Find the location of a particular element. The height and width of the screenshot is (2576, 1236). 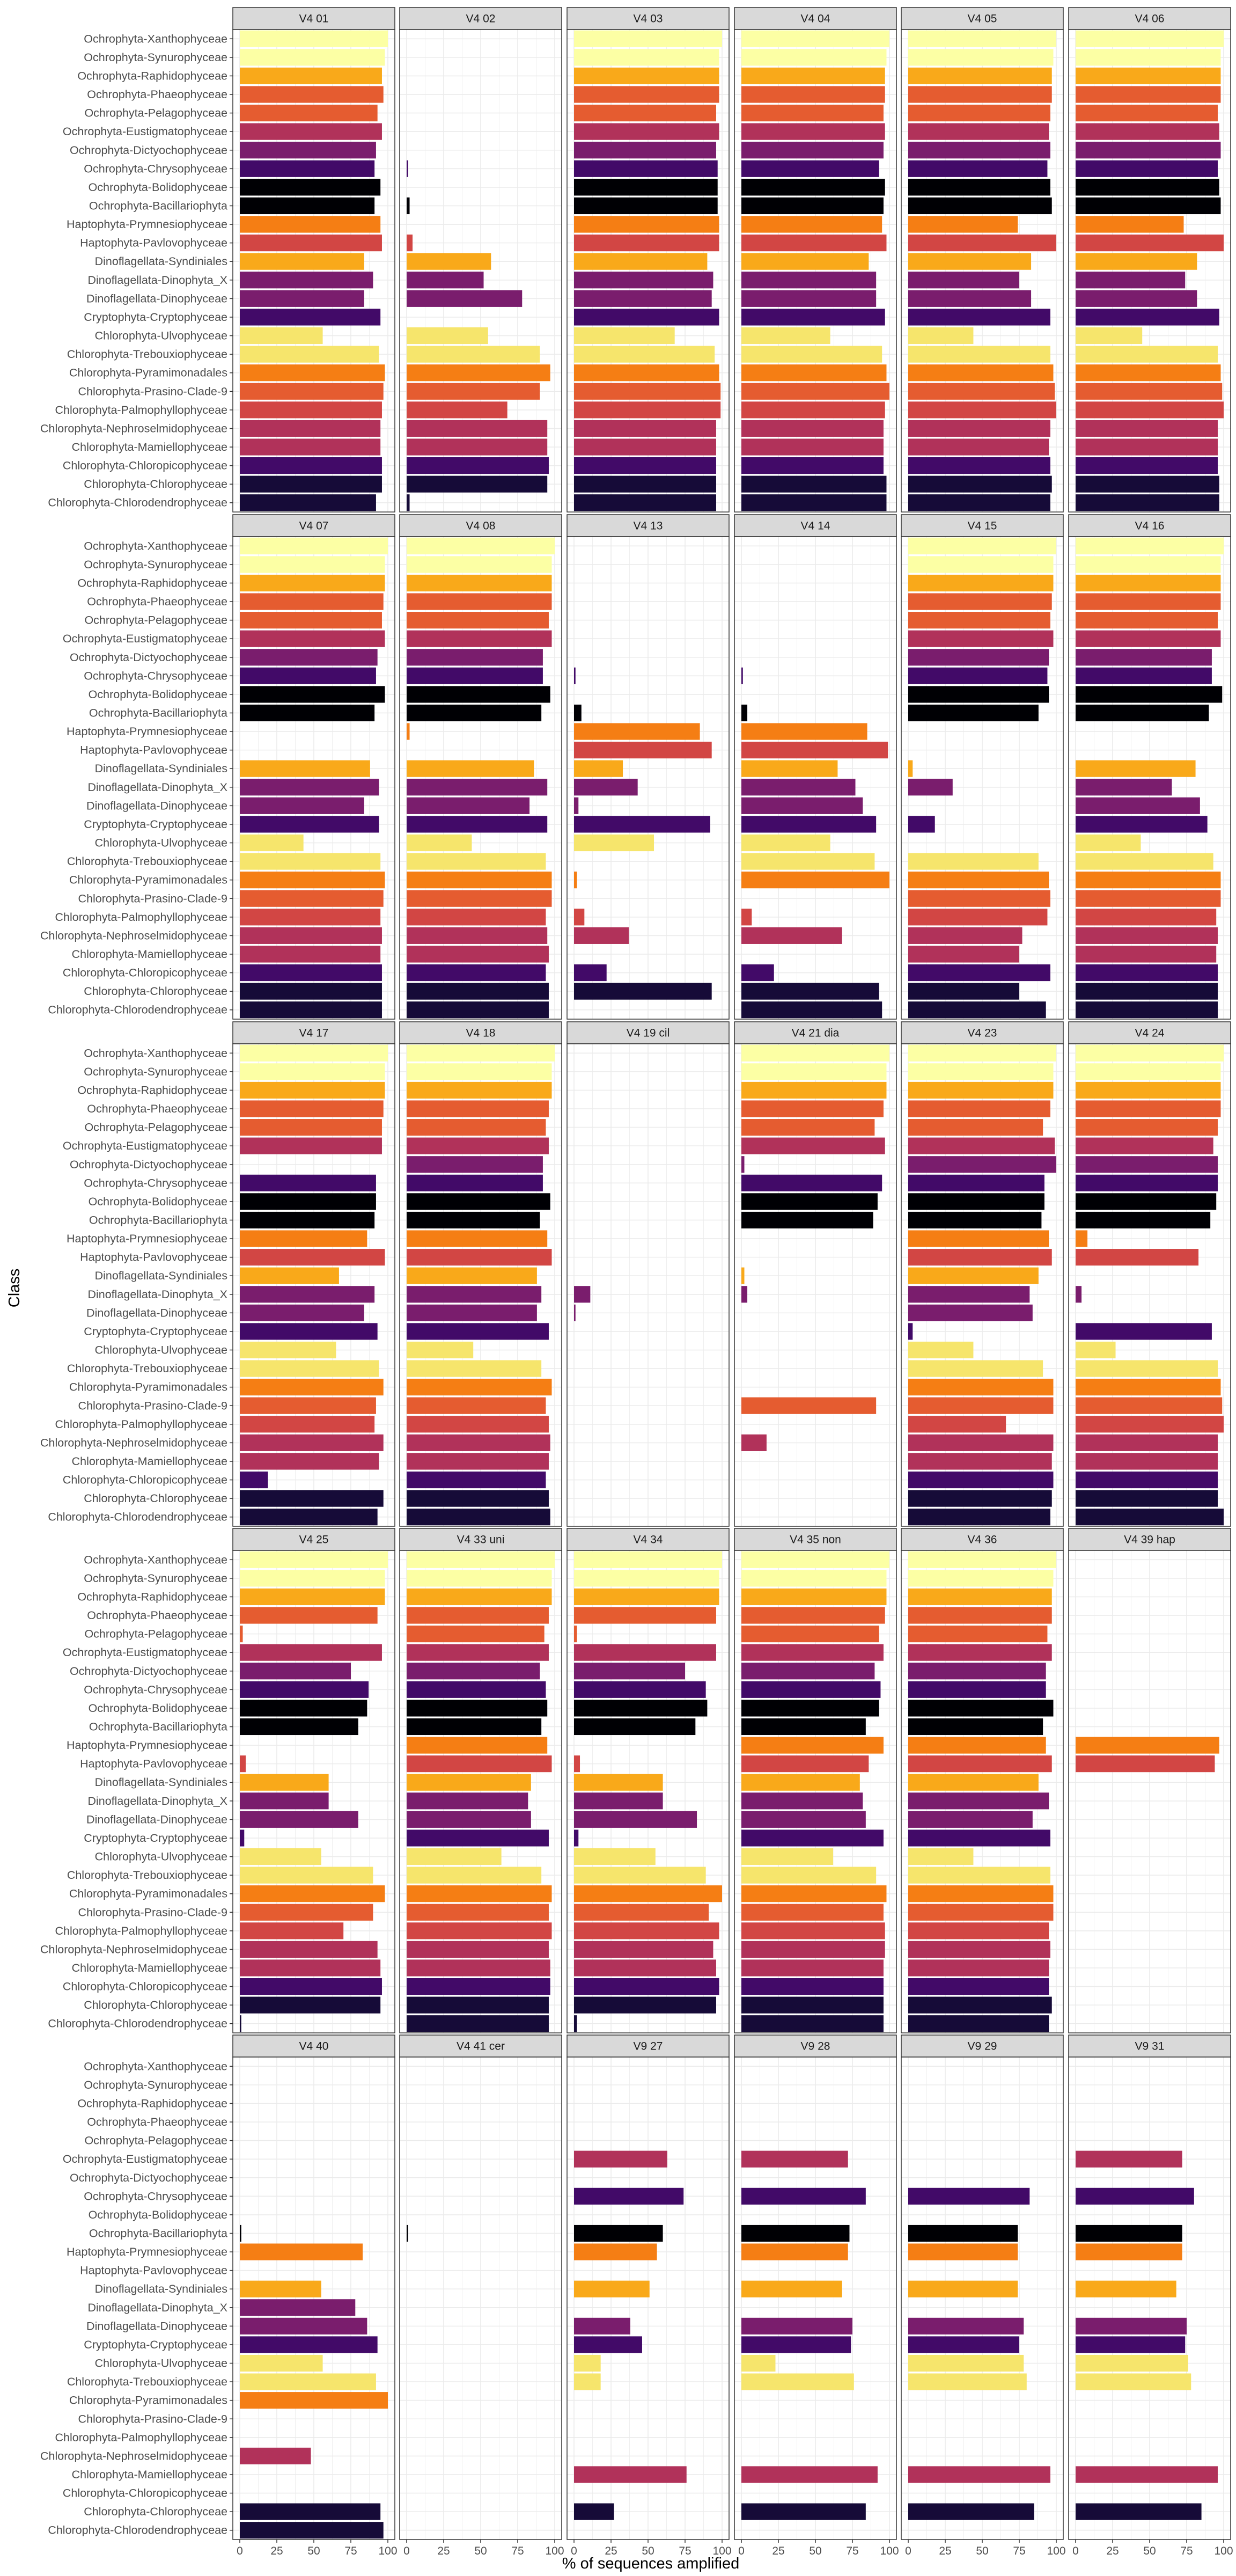

y-tick-label: Chlorophyta-Chloropicophyceae is located at coordinates (145, 2493).